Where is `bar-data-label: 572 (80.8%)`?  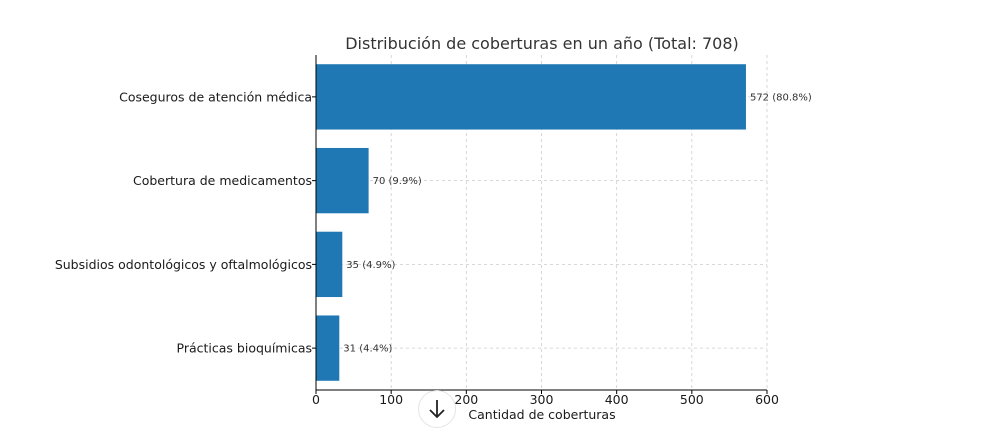
bar-data-label: 572 (80.8%) is located at coordinates (781, 97).